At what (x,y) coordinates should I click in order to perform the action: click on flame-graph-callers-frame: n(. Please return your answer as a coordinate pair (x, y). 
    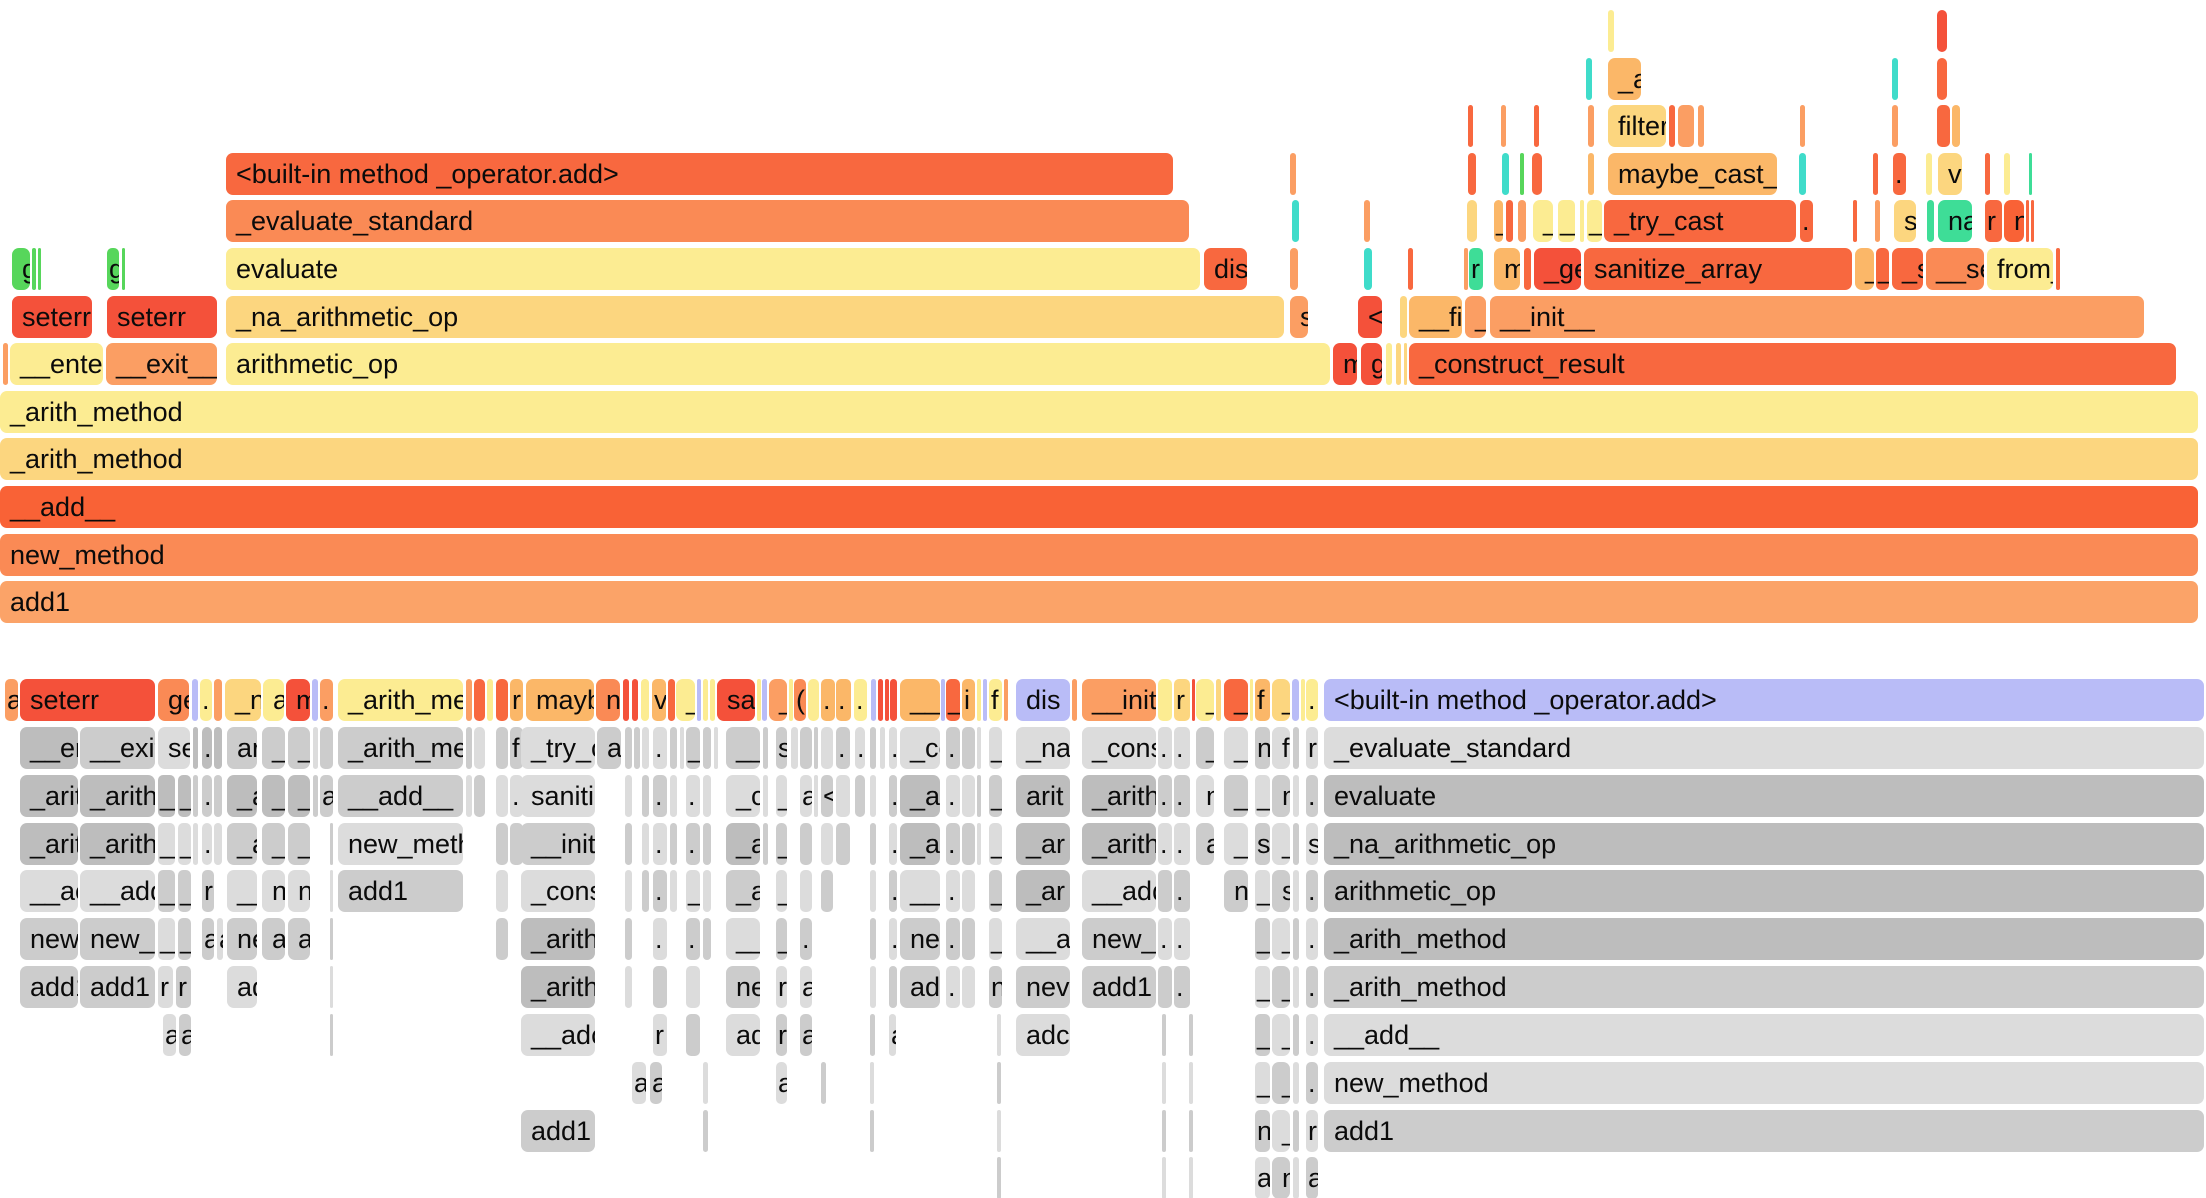
    Looking at the image, I should click on (299, 891).